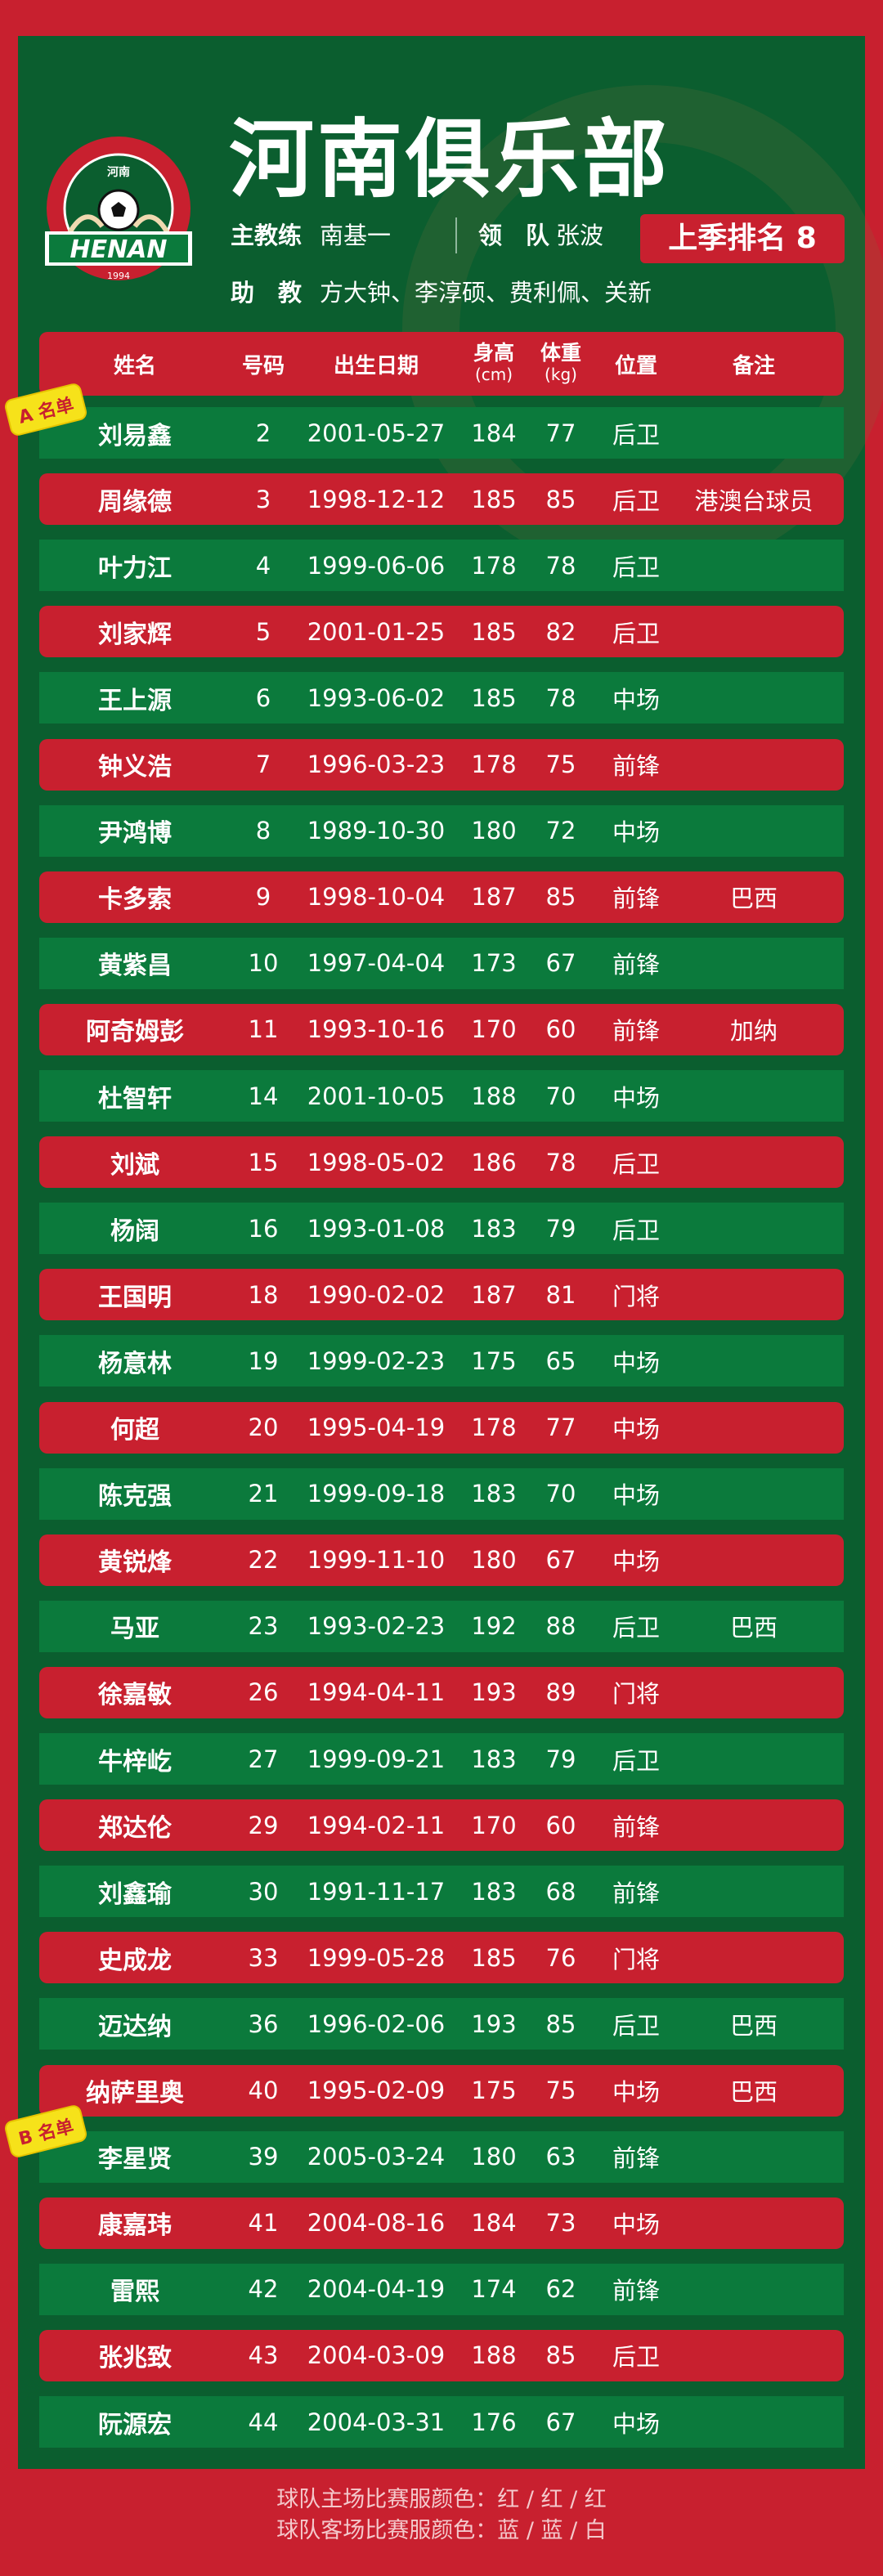  I want to click on player-height: 183, so click(494, 1494).